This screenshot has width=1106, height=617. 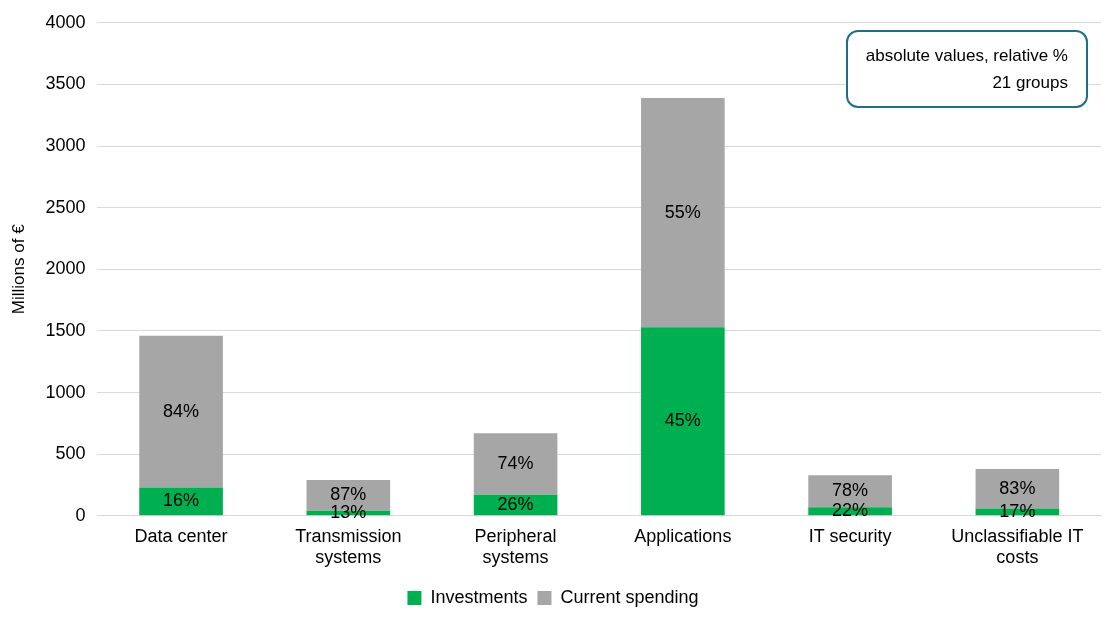 I want to click on annotation: 26%, so click(x=515, y=504).